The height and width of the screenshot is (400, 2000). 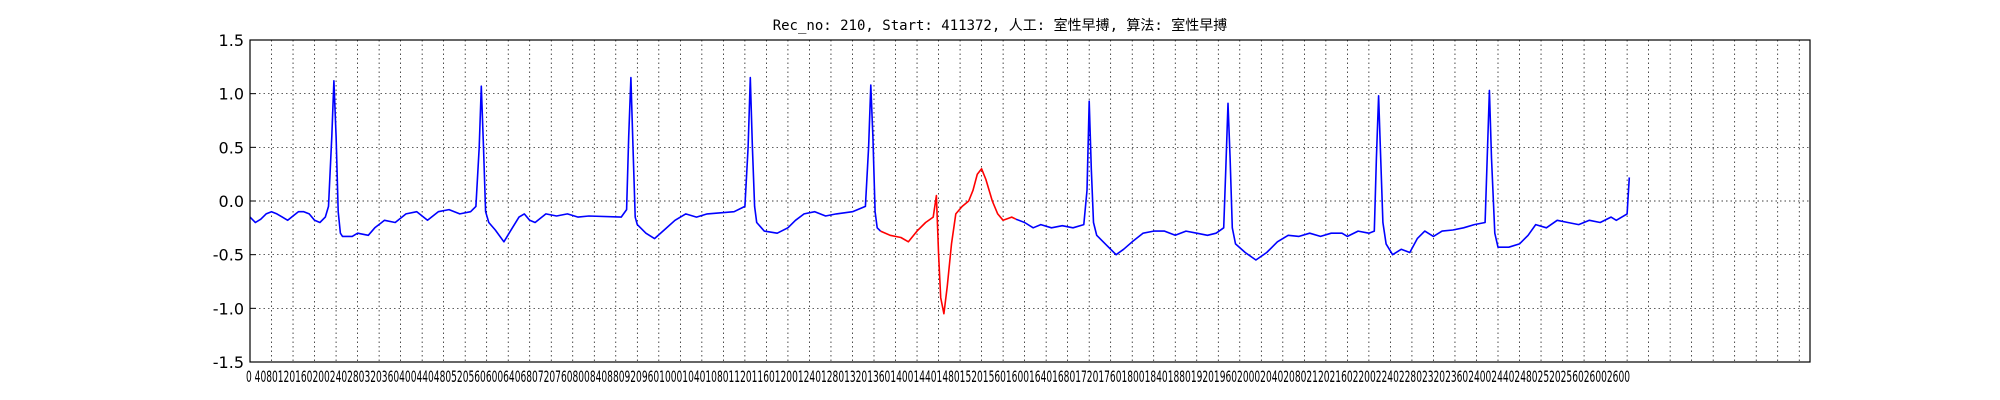 I want to click on y-tick-label: 1.0, so click(x=231, y=94).